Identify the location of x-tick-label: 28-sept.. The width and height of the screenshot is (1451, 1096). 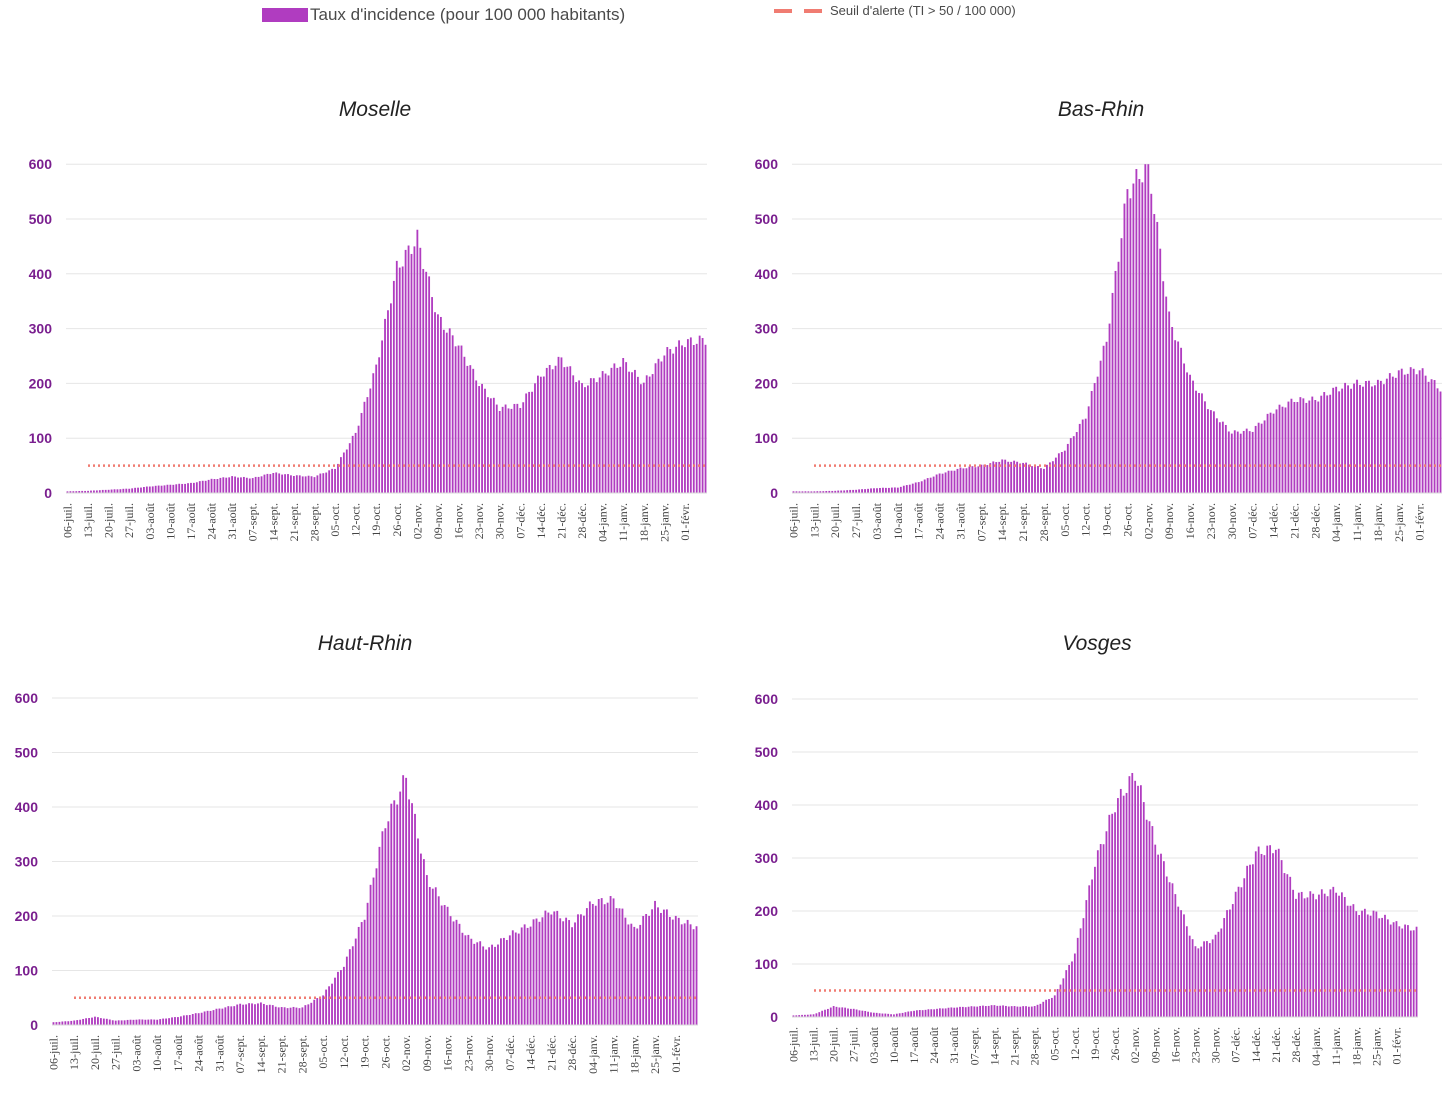
(1044, 522).